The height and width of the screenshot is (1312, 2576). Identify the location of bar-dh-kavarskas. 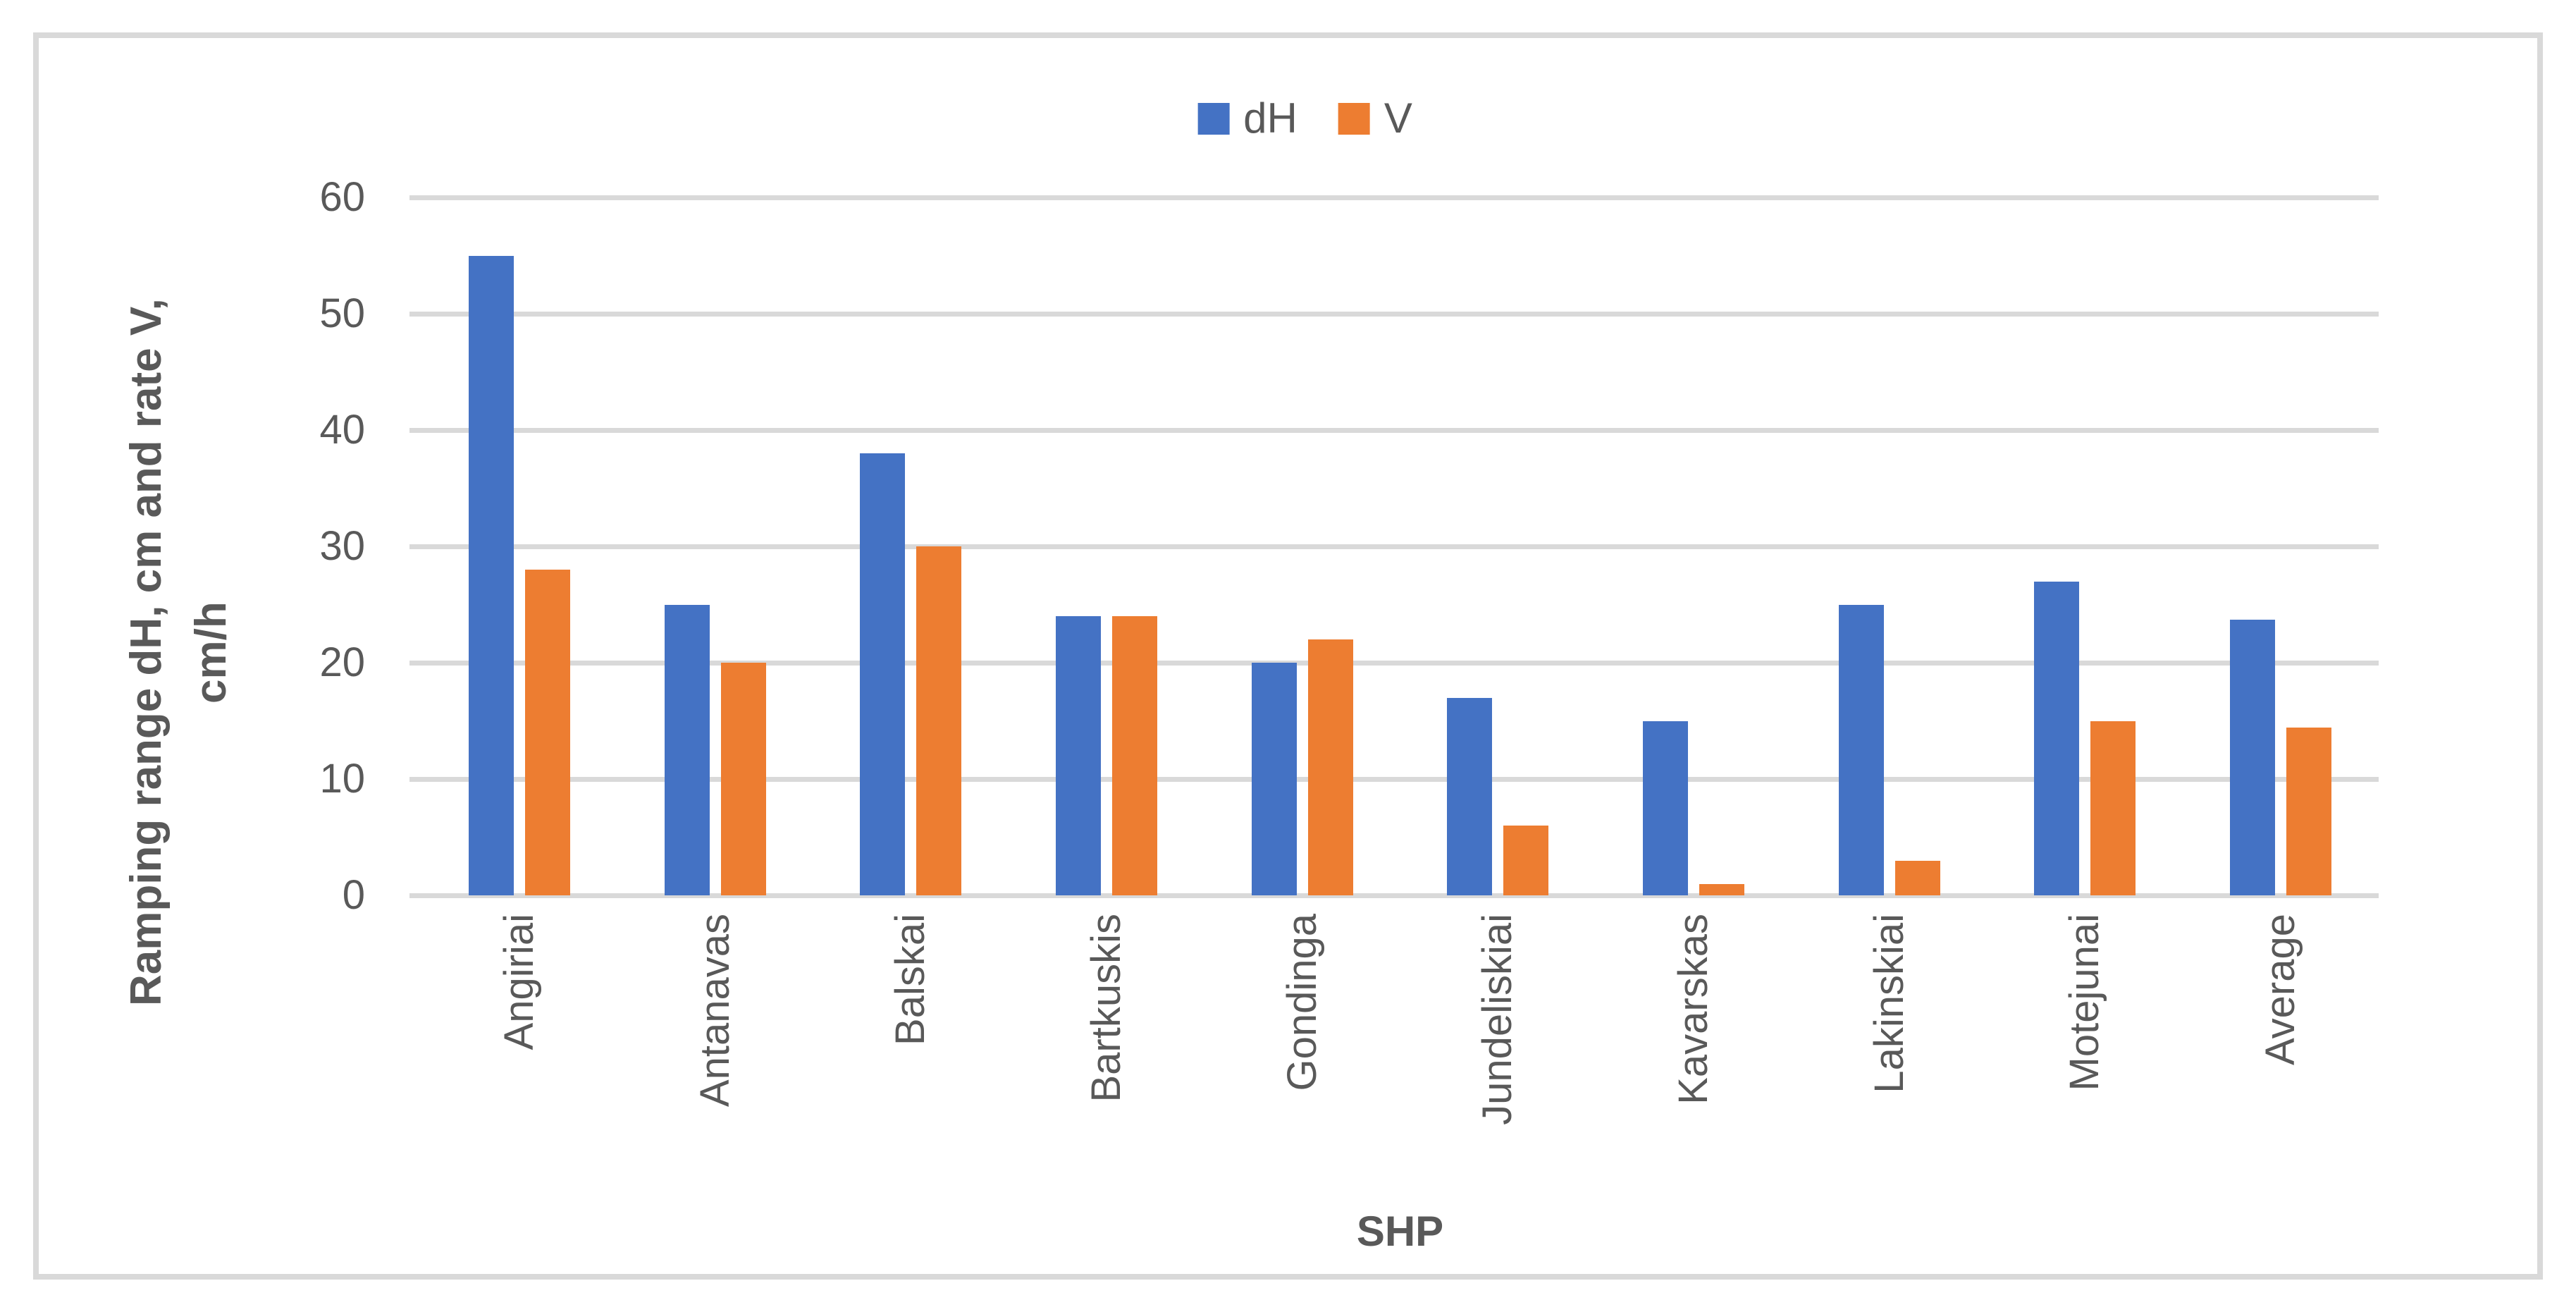
(1666, 808).